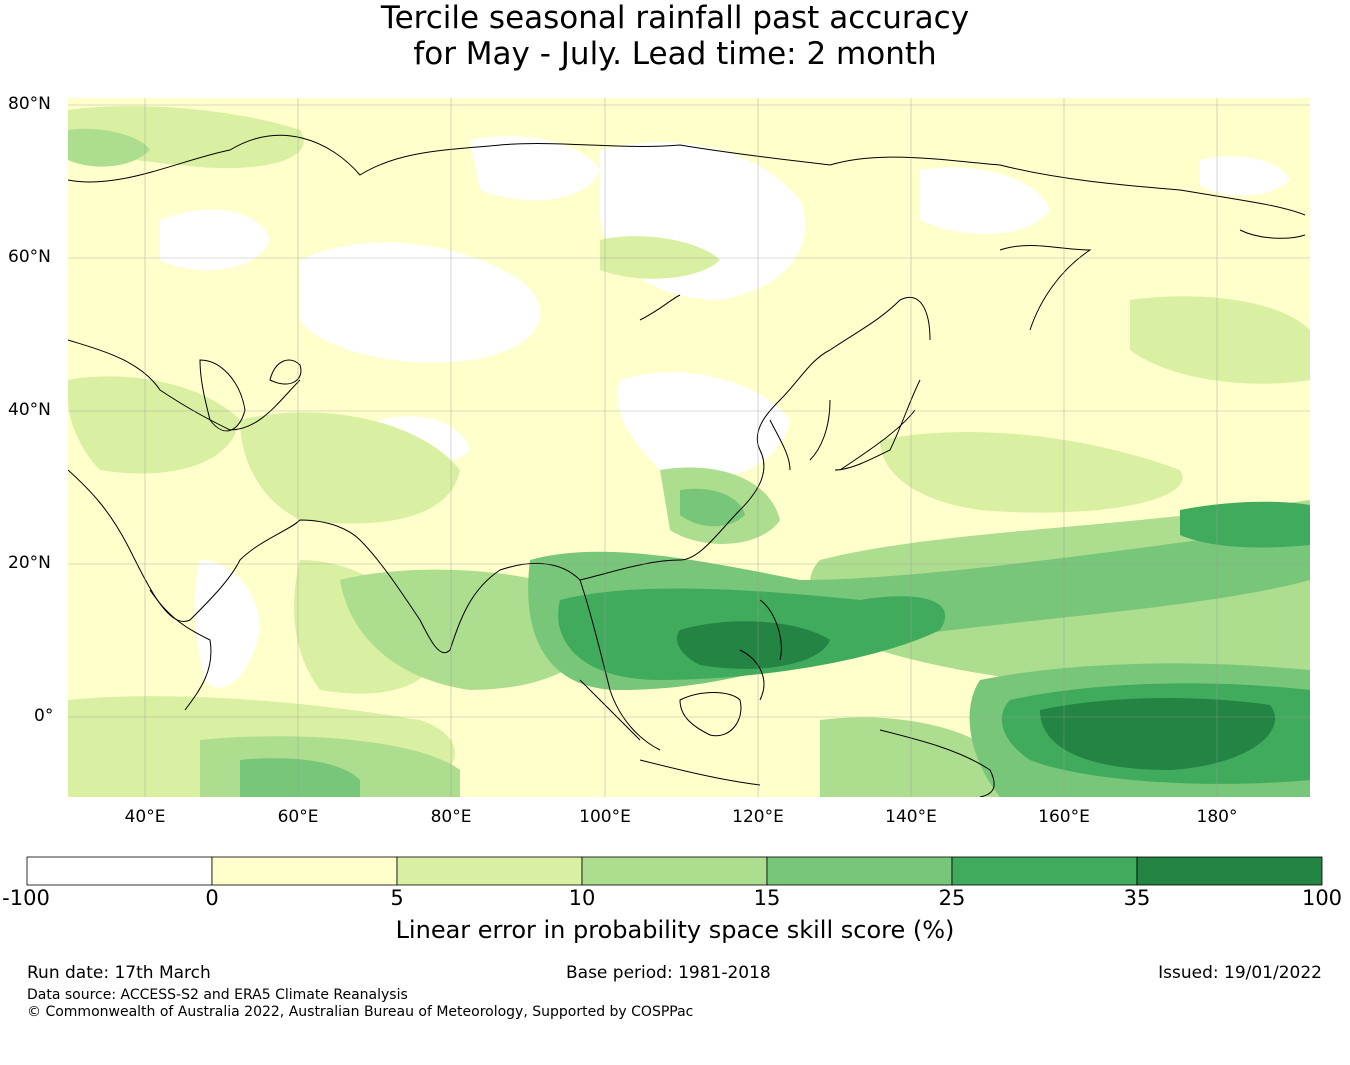  I want to click on lat-label-40n: 40°N, so click(29, 410).